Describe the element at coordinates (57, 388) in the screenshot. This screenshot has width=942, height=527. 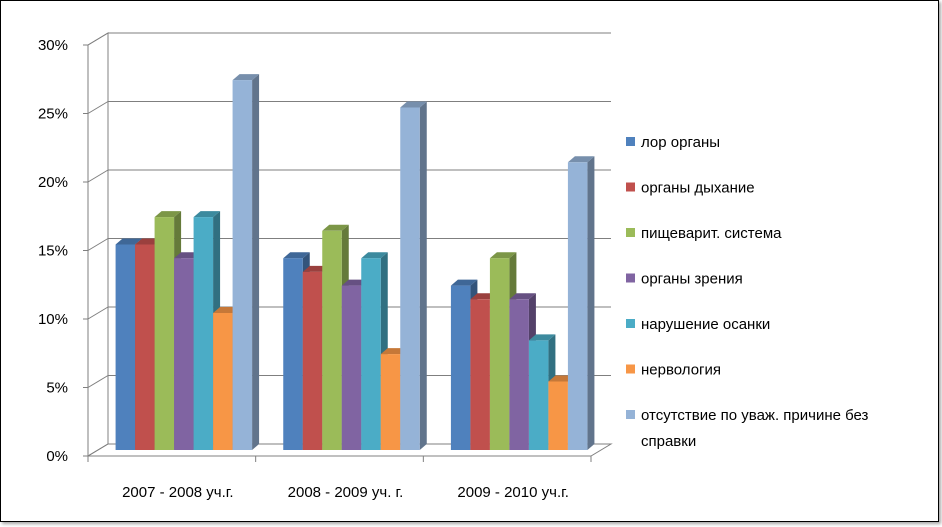
I see `y-tick-label: 5%` at that location.